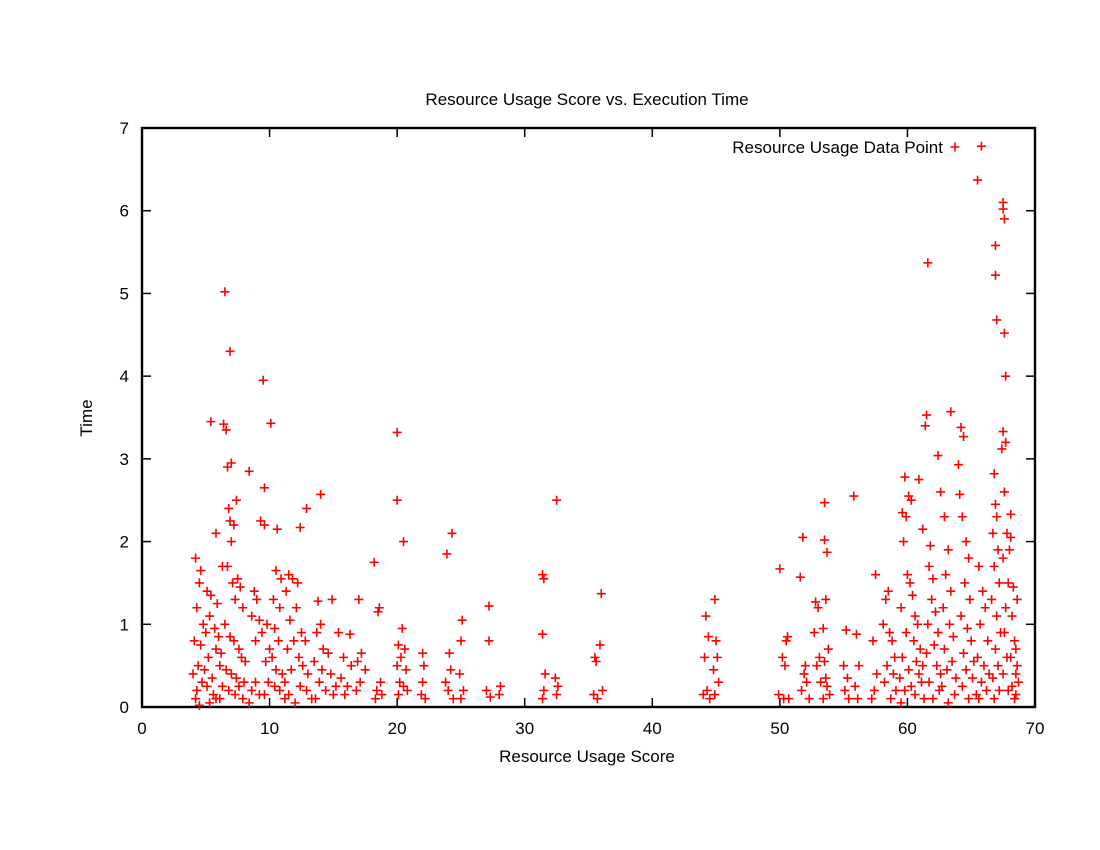 The width and height of the screenshot is (1100, 850). Describe the element at coordinates (397, 728) in the screenshot. I see `x-tick-label: 20` at that location.